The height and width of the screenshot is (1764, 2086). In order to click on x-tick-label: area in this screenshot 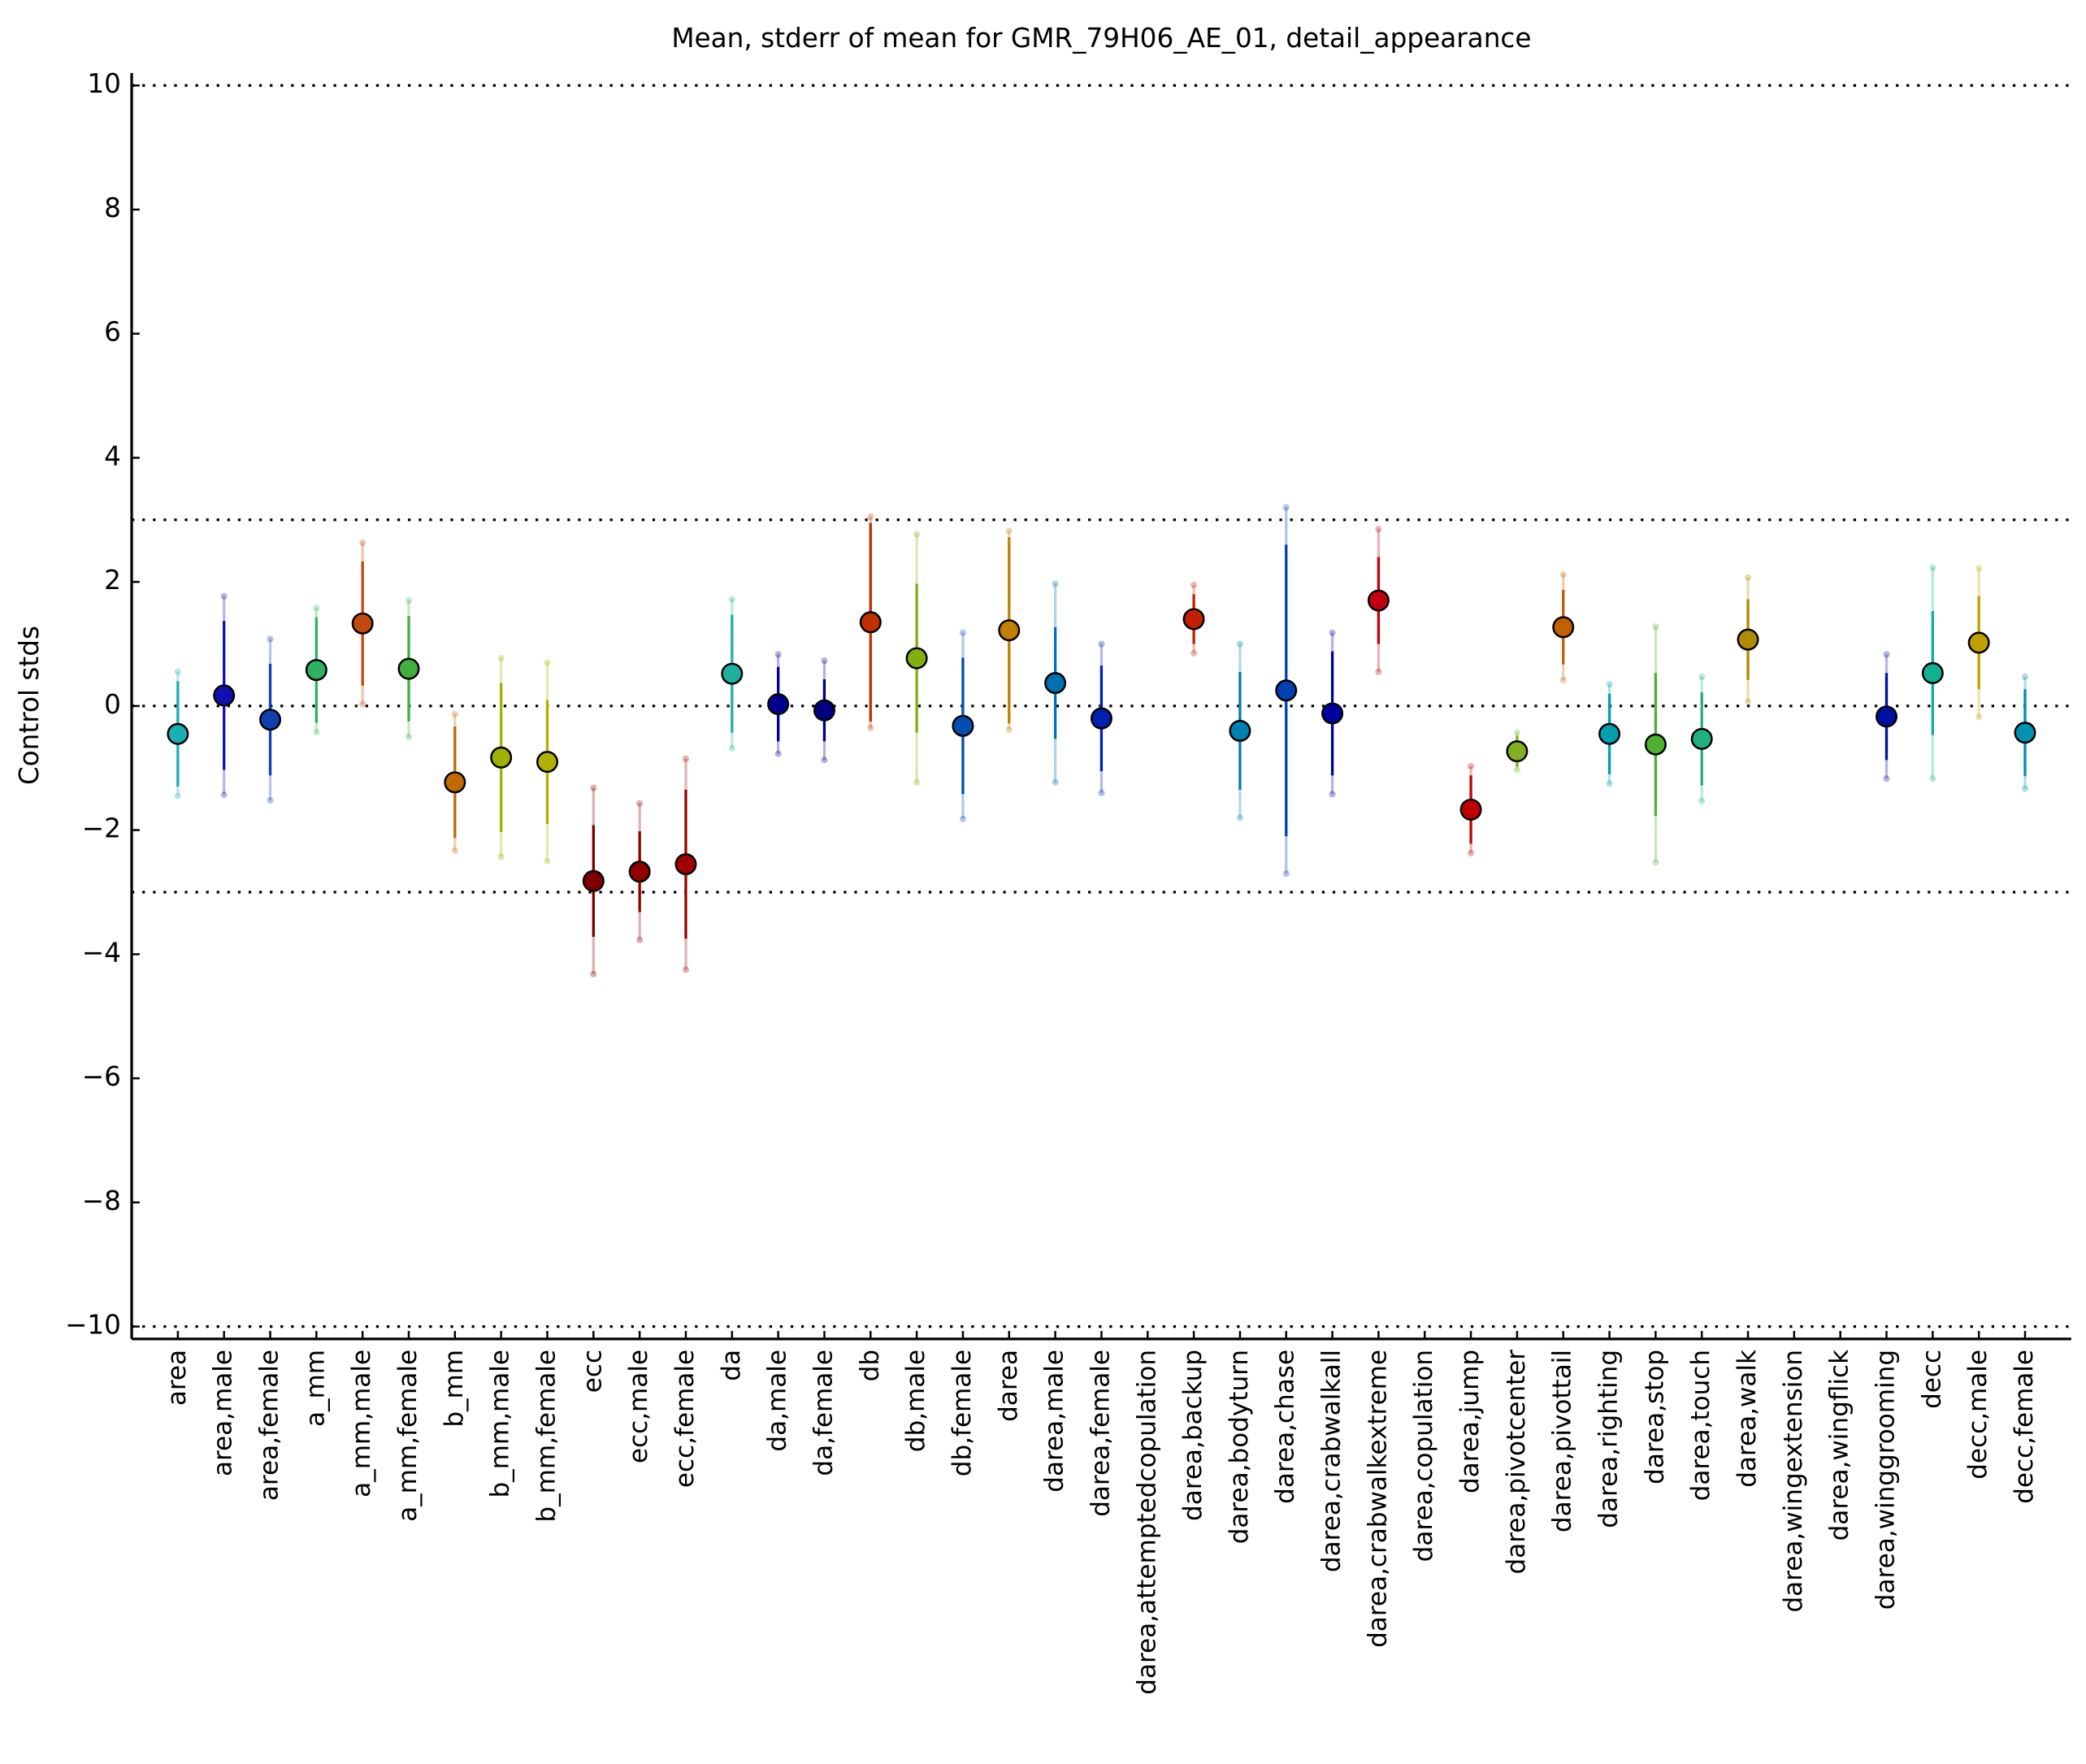, I will do `click(177, 1378)`.